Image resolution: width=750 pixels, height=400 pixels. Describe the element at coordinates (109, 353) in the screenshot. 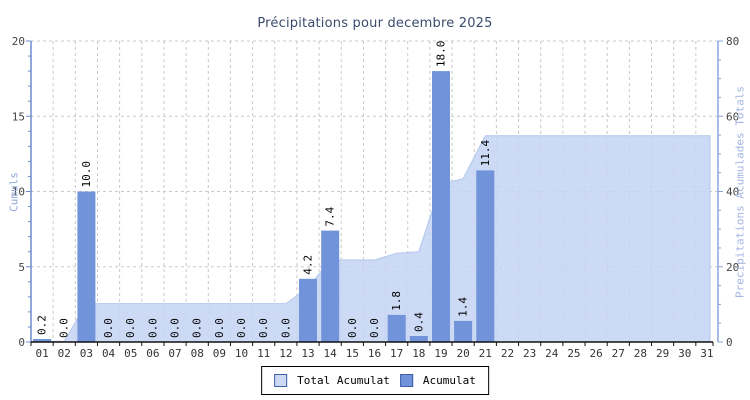

I see `x-axis-day-label: 04` at that location.